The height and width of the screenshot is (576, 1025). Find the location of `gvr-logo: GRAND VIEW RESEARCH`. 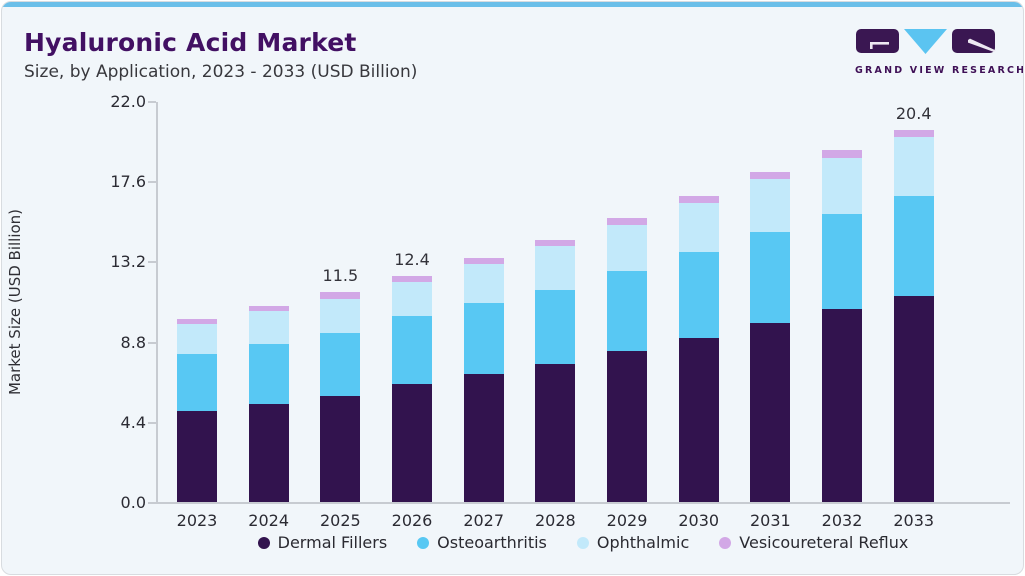

gvr-logo: GRAND VIEW RESEARCH is located at coordinates (939, 52).